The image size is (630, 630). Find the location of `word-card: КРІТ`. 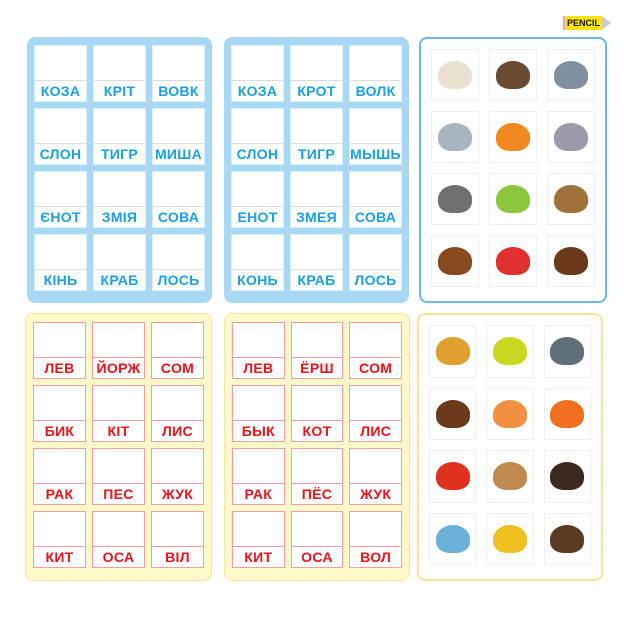

word-card: КРІТ is located at coordinates (119, 73).